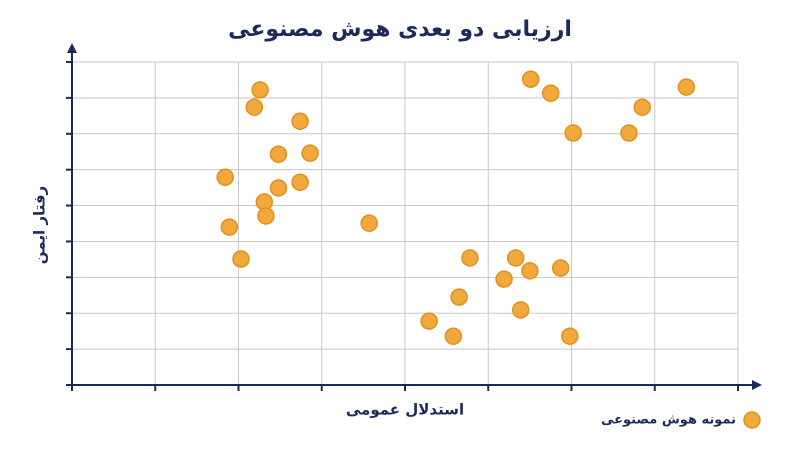  Describe the element at coordinates (668, 420) in the screenshot. I see `legend-label: نمونه هوش مصنوعی` at that location.